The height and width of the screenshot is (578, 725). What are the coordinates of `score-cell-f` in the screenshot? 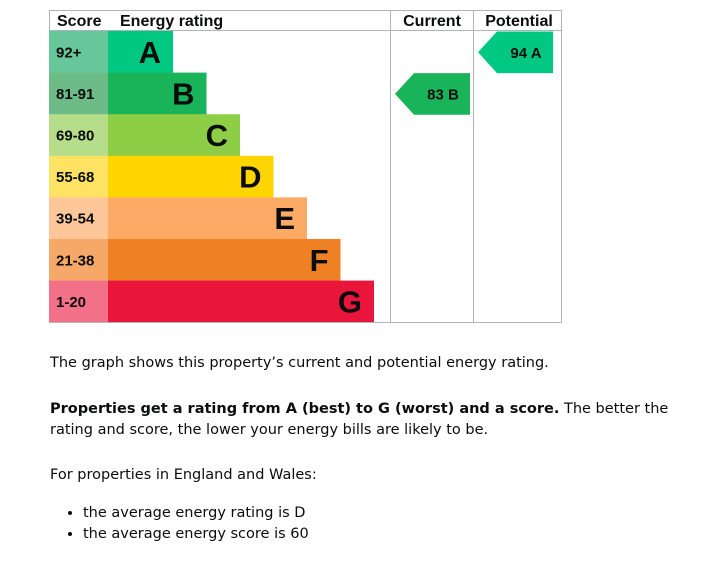 It's located at (78, 260).